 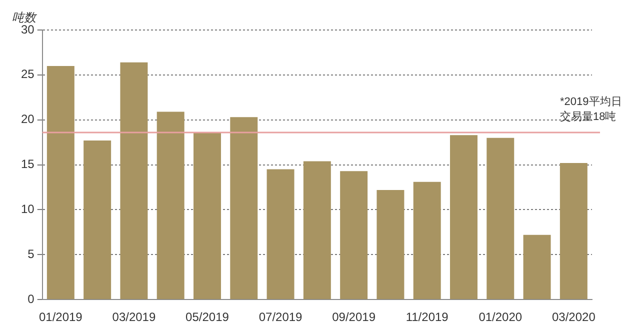 What do you see at coordinates (27, 119) in the screenshot?
I see `y-tick-label: 20` at bounding box center [27, 119].